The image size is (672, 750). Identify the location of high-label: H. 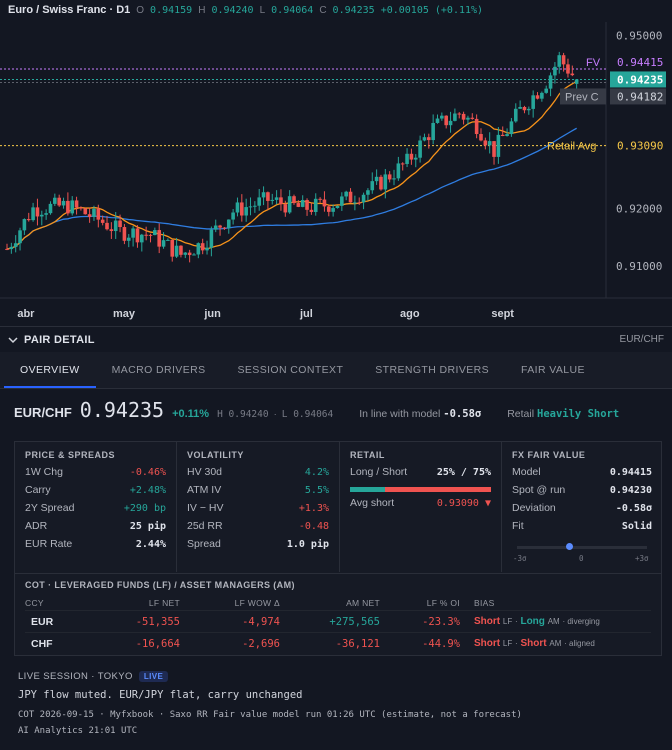
(202, 10).